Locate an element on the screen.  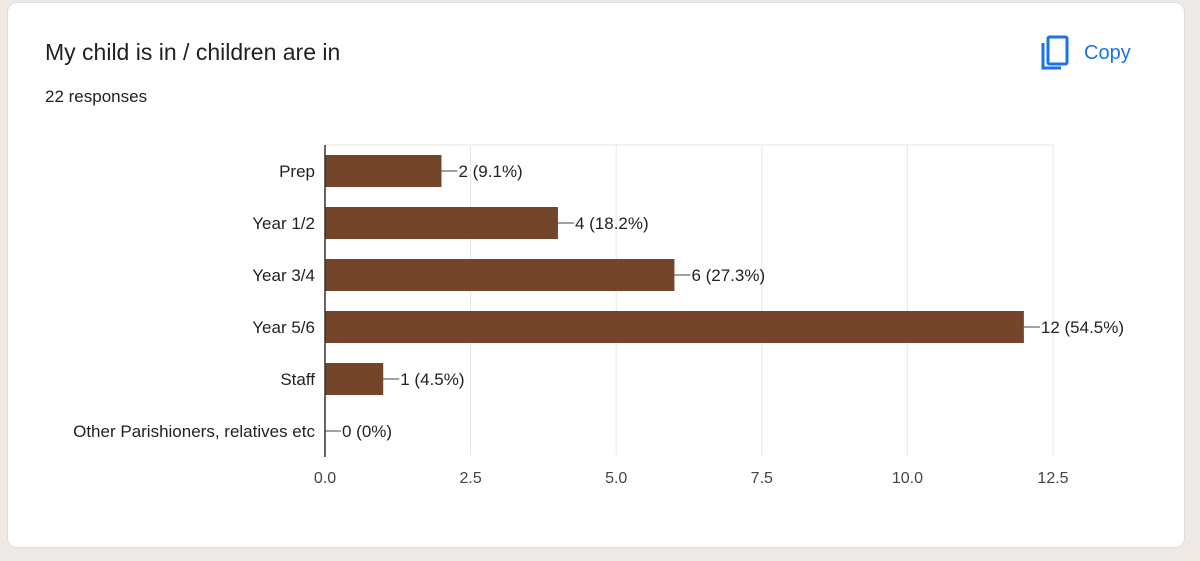
category-label: Other Parishioners, relatives etc is located at coordinates (194, 431).